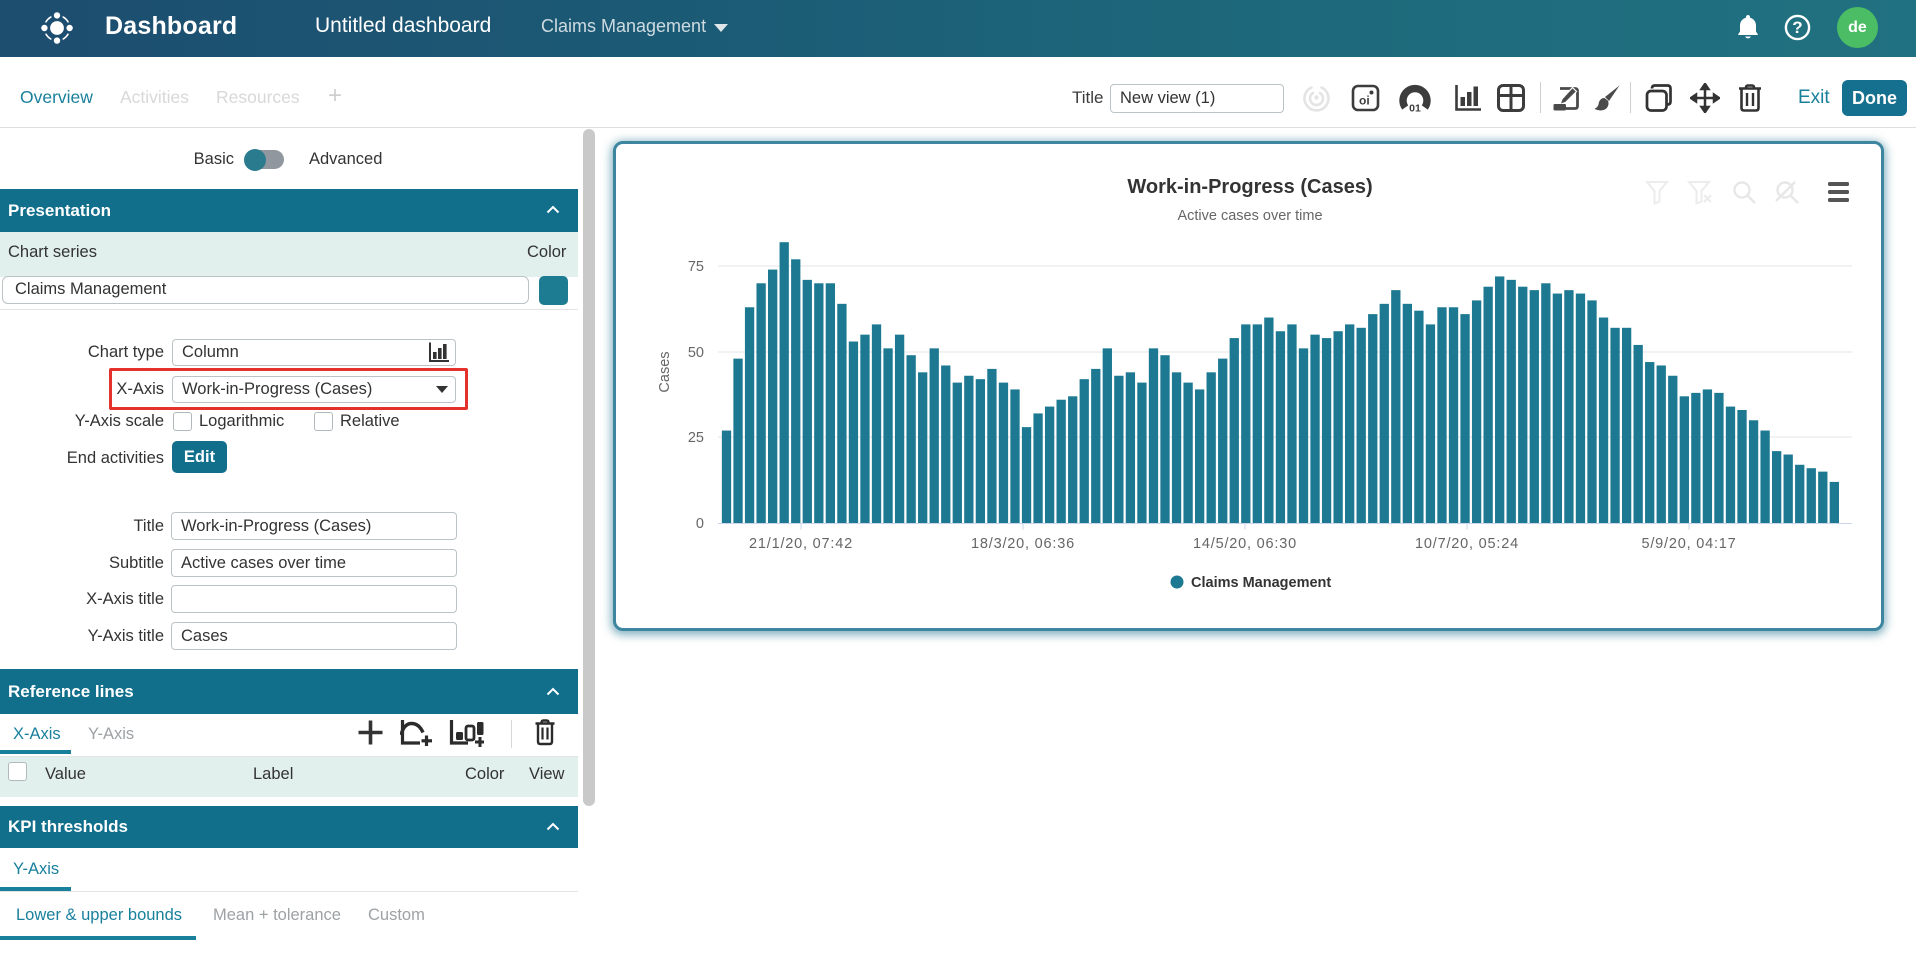  What do you see at coordinates (696, 267) in the screenshot?
I see `svg-text: 75` at bounding box center [696, 267].